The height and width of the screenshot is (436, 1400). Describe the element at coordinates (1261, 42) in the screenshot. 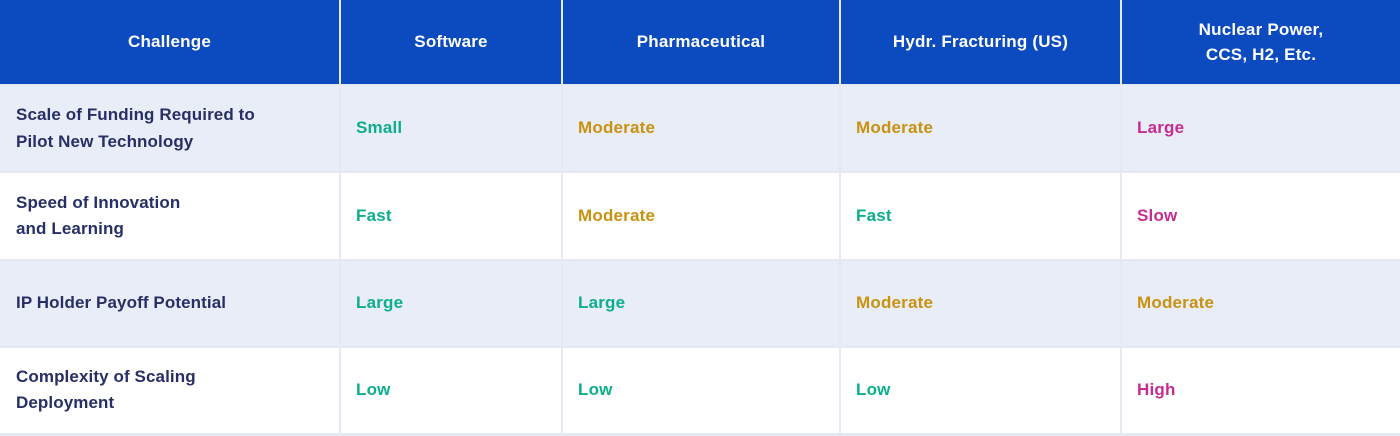

I see `column-header-nuclear-power: Nuclear Power, CCS, H2, Etc.` at that location.